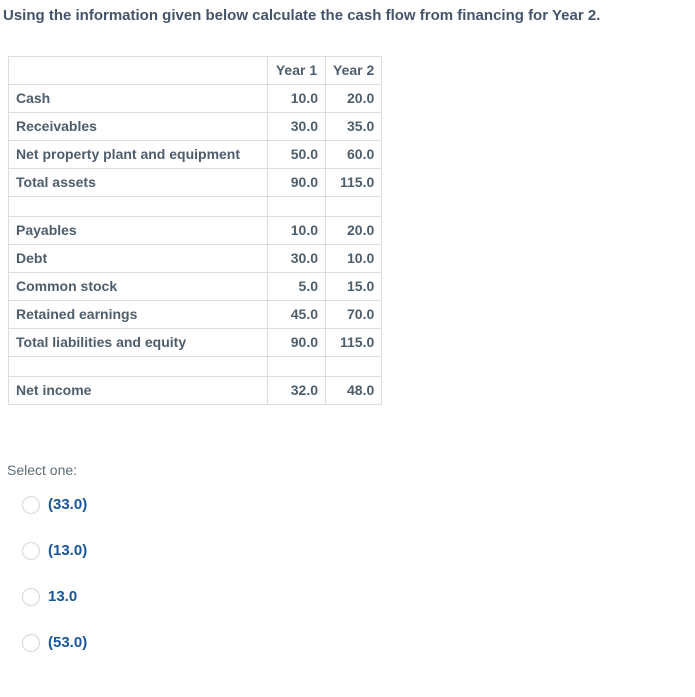 The width and height of the screenshot is (695, 697). I want to click on year1-value: 5.0, so click(296, 286).